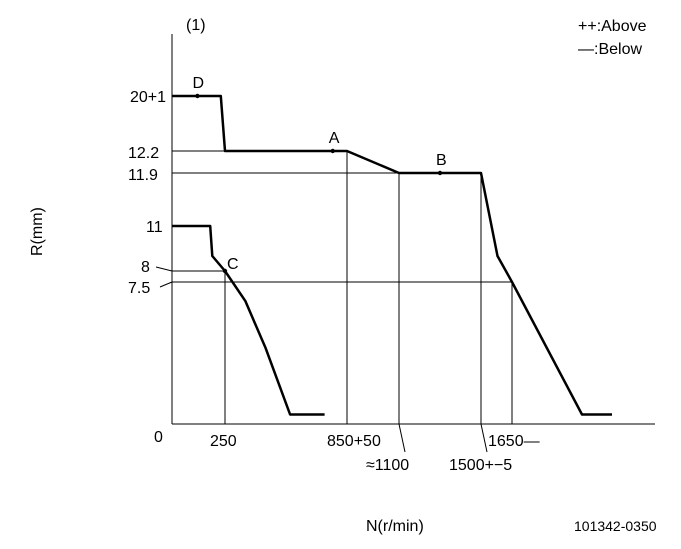 This screenshot has width=681, height=549. What do you see at coordinates (233, 264) in the screenshot?
I see `point-label-C: C` at bounding box center [233, 264].